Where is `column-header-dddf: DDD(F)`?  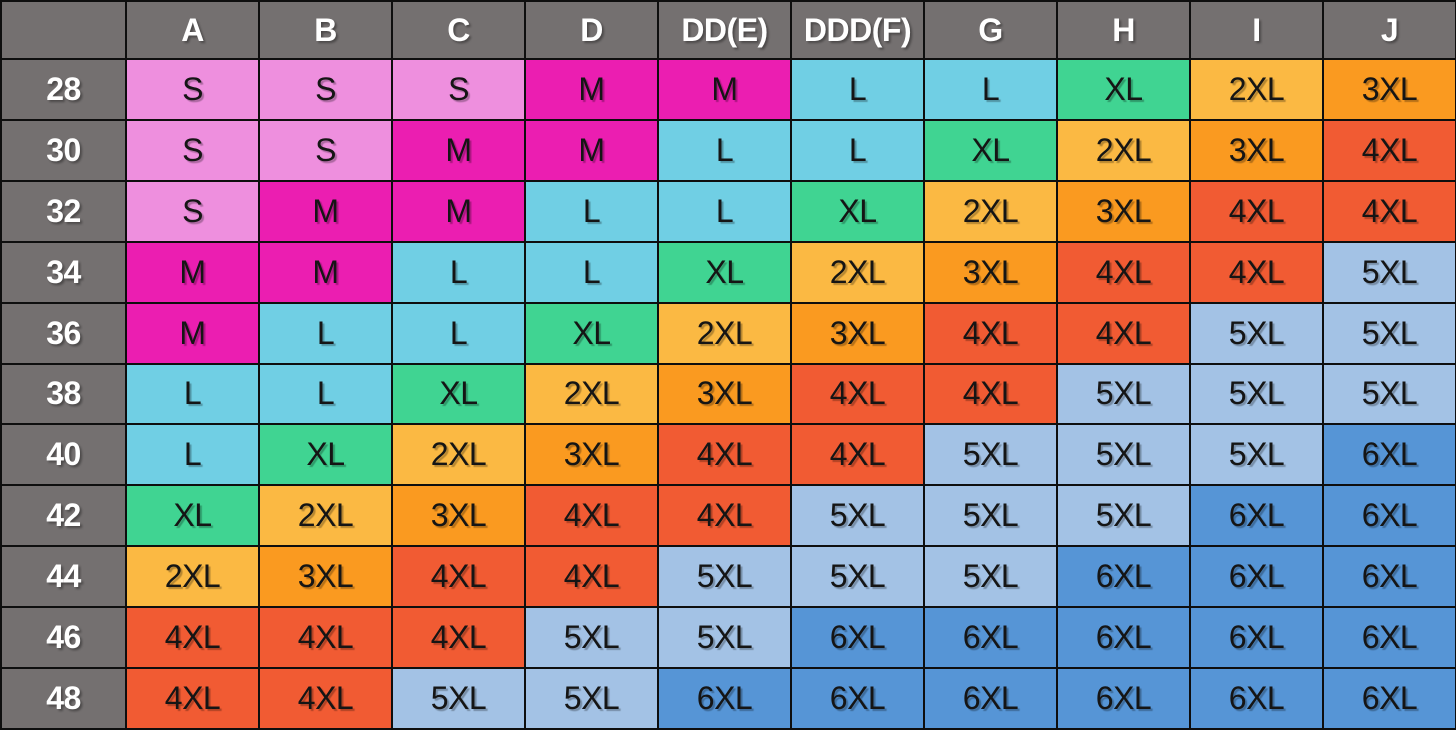
column-header-dddf: DDD(F) is located at coordinates (857, 30).